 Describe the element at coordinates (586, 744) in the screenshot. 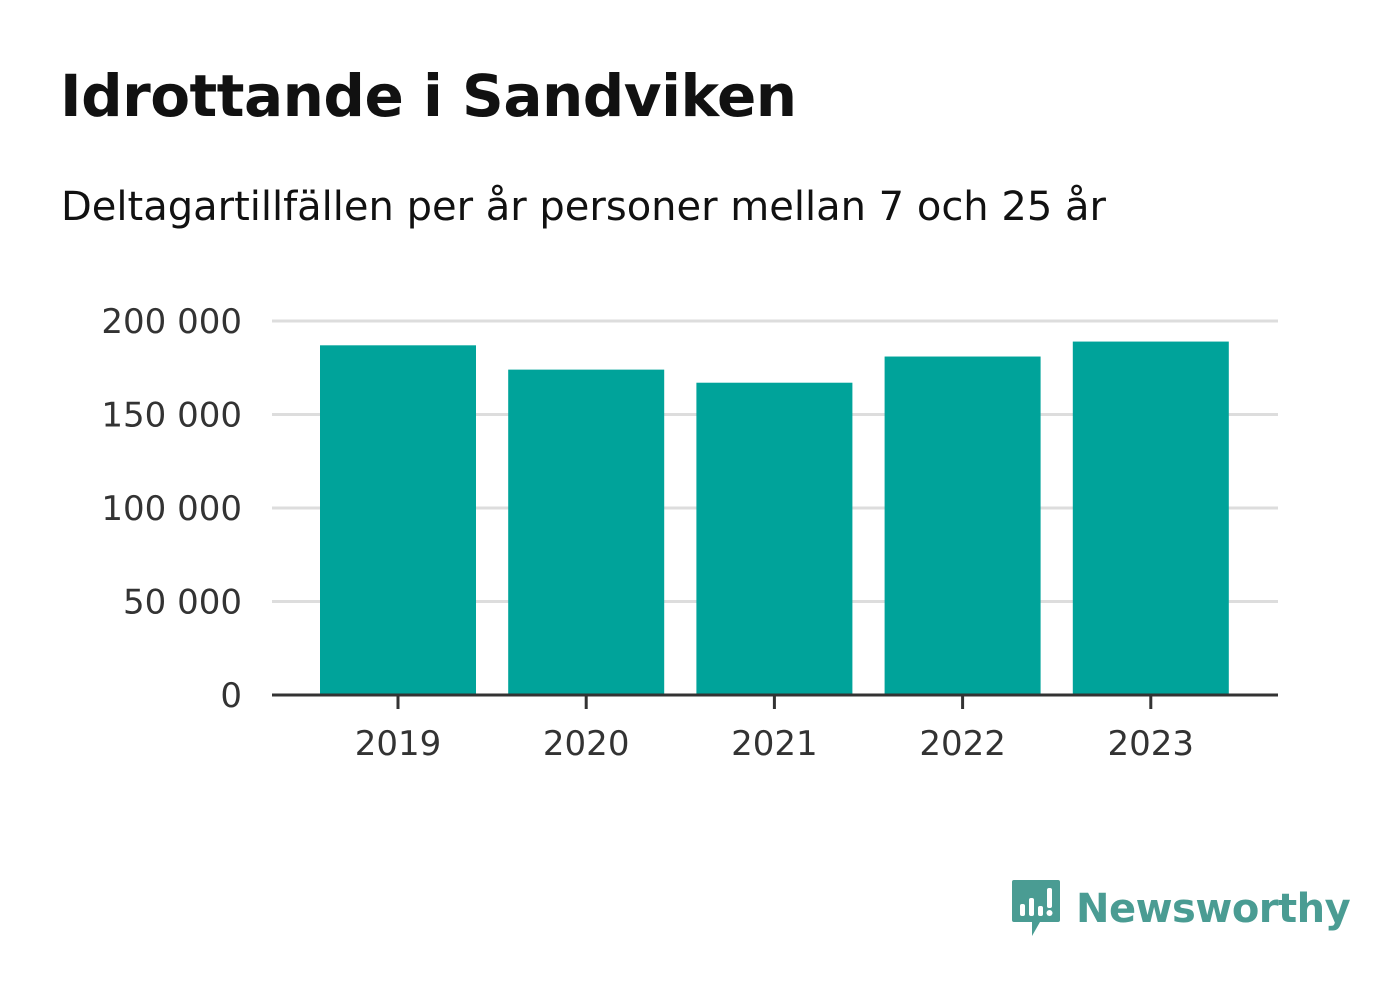

I see `x-tick-label: 2020` at that location.